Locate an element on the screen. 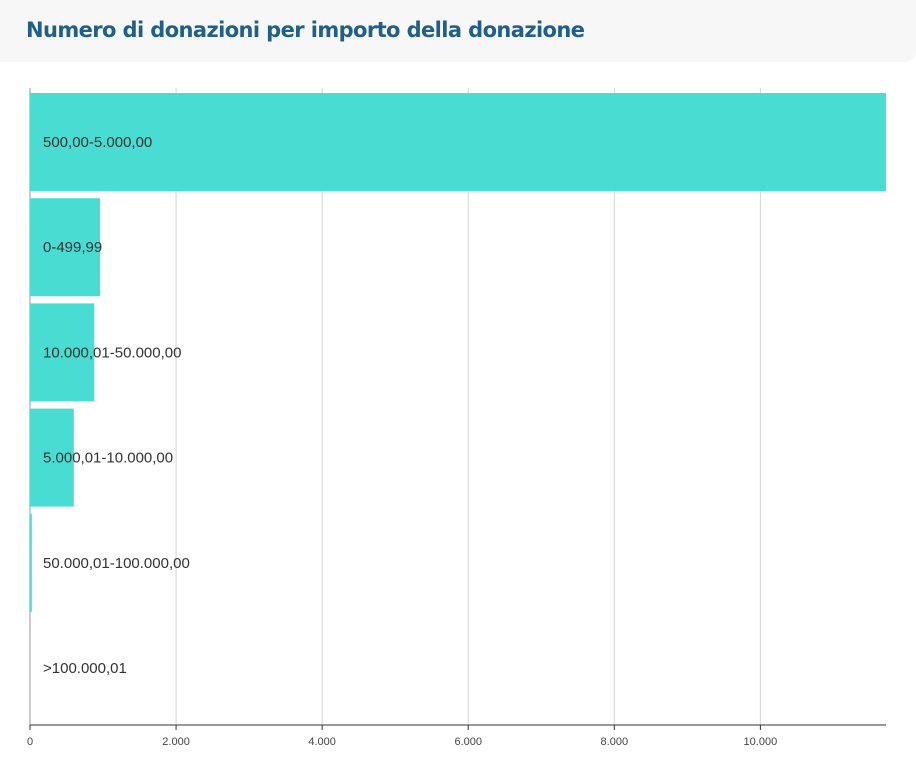  x-axis: 0 2.000 4.000 6.000 8.000 10.000 is located at coordinates (456, 736).